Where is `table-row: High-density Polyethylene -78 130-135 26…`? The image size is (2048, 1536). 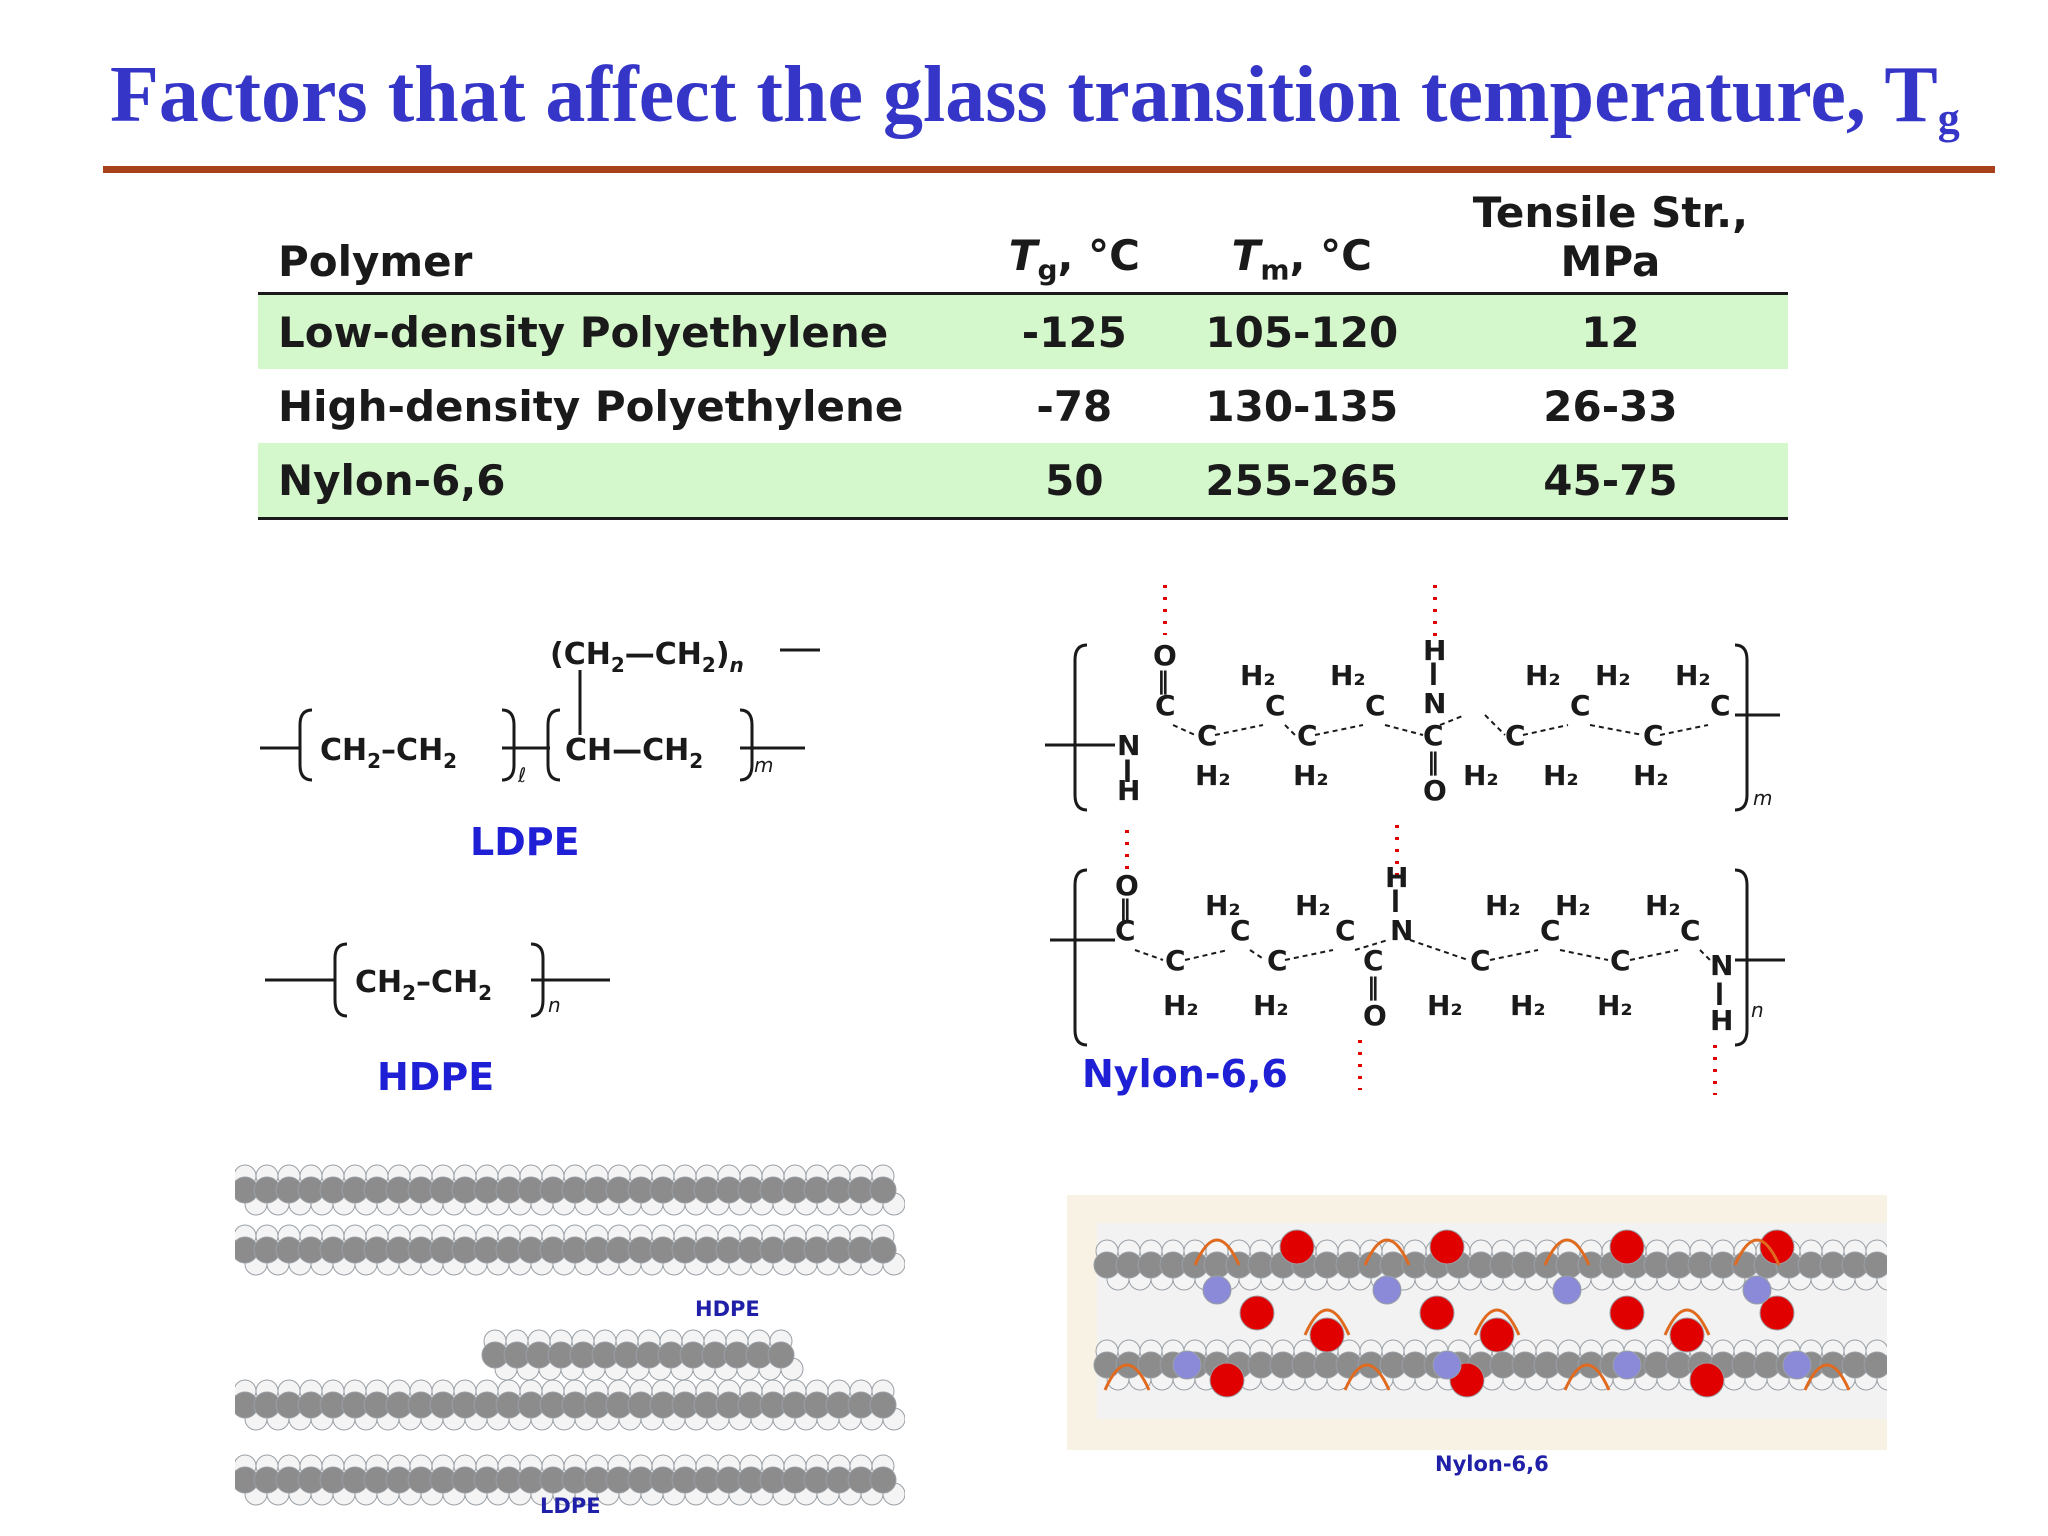
table-row: High-density Polyethylene -78 130-135 26… is located at coordinates (1023, 406).